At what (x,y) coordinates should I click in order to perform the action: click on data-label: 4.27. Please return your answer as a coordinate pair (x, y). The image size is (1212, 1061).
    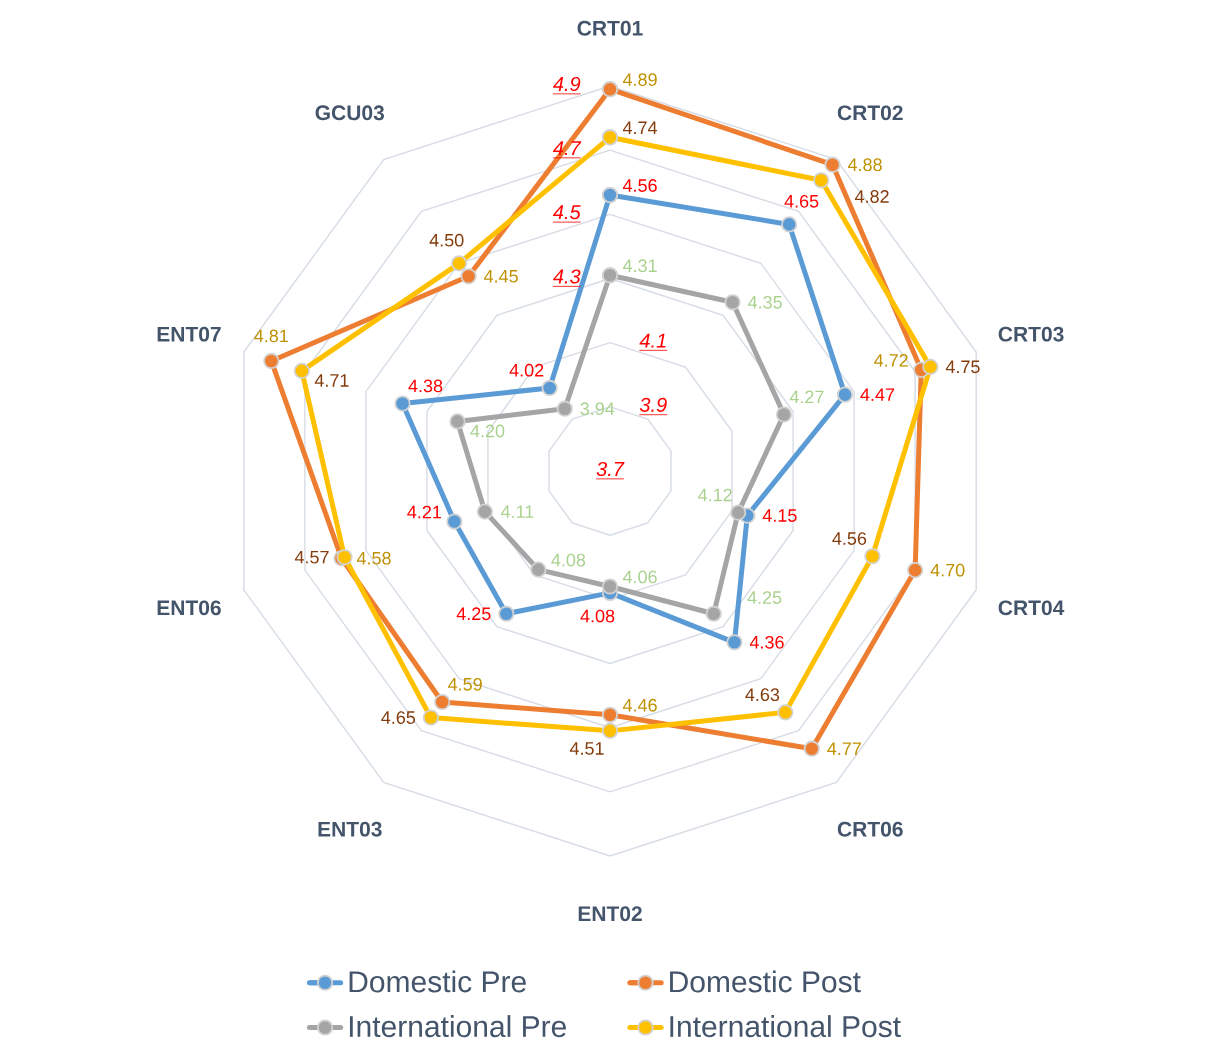
    Looking at the image, I should click on (806, 397).